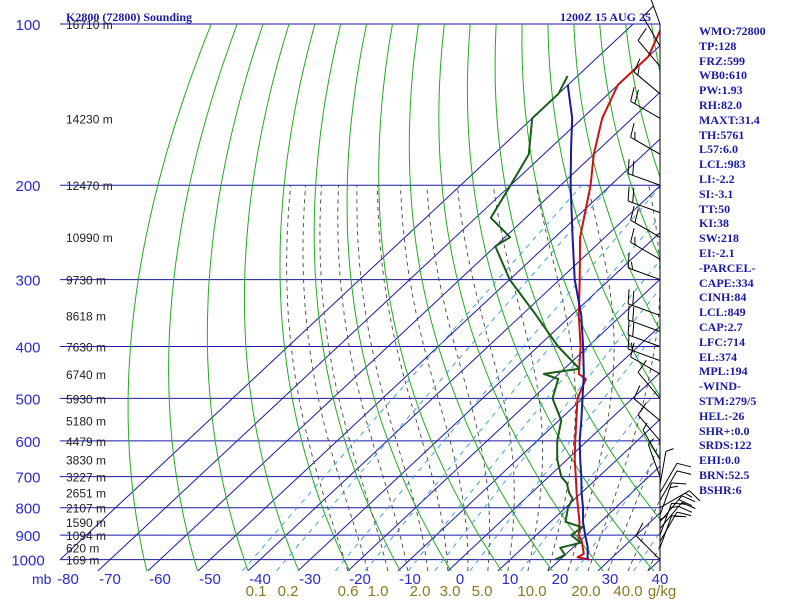 This screenshot has height=600, width=800. I want to click on pressure-tick-label: 600, so click(27, 442).